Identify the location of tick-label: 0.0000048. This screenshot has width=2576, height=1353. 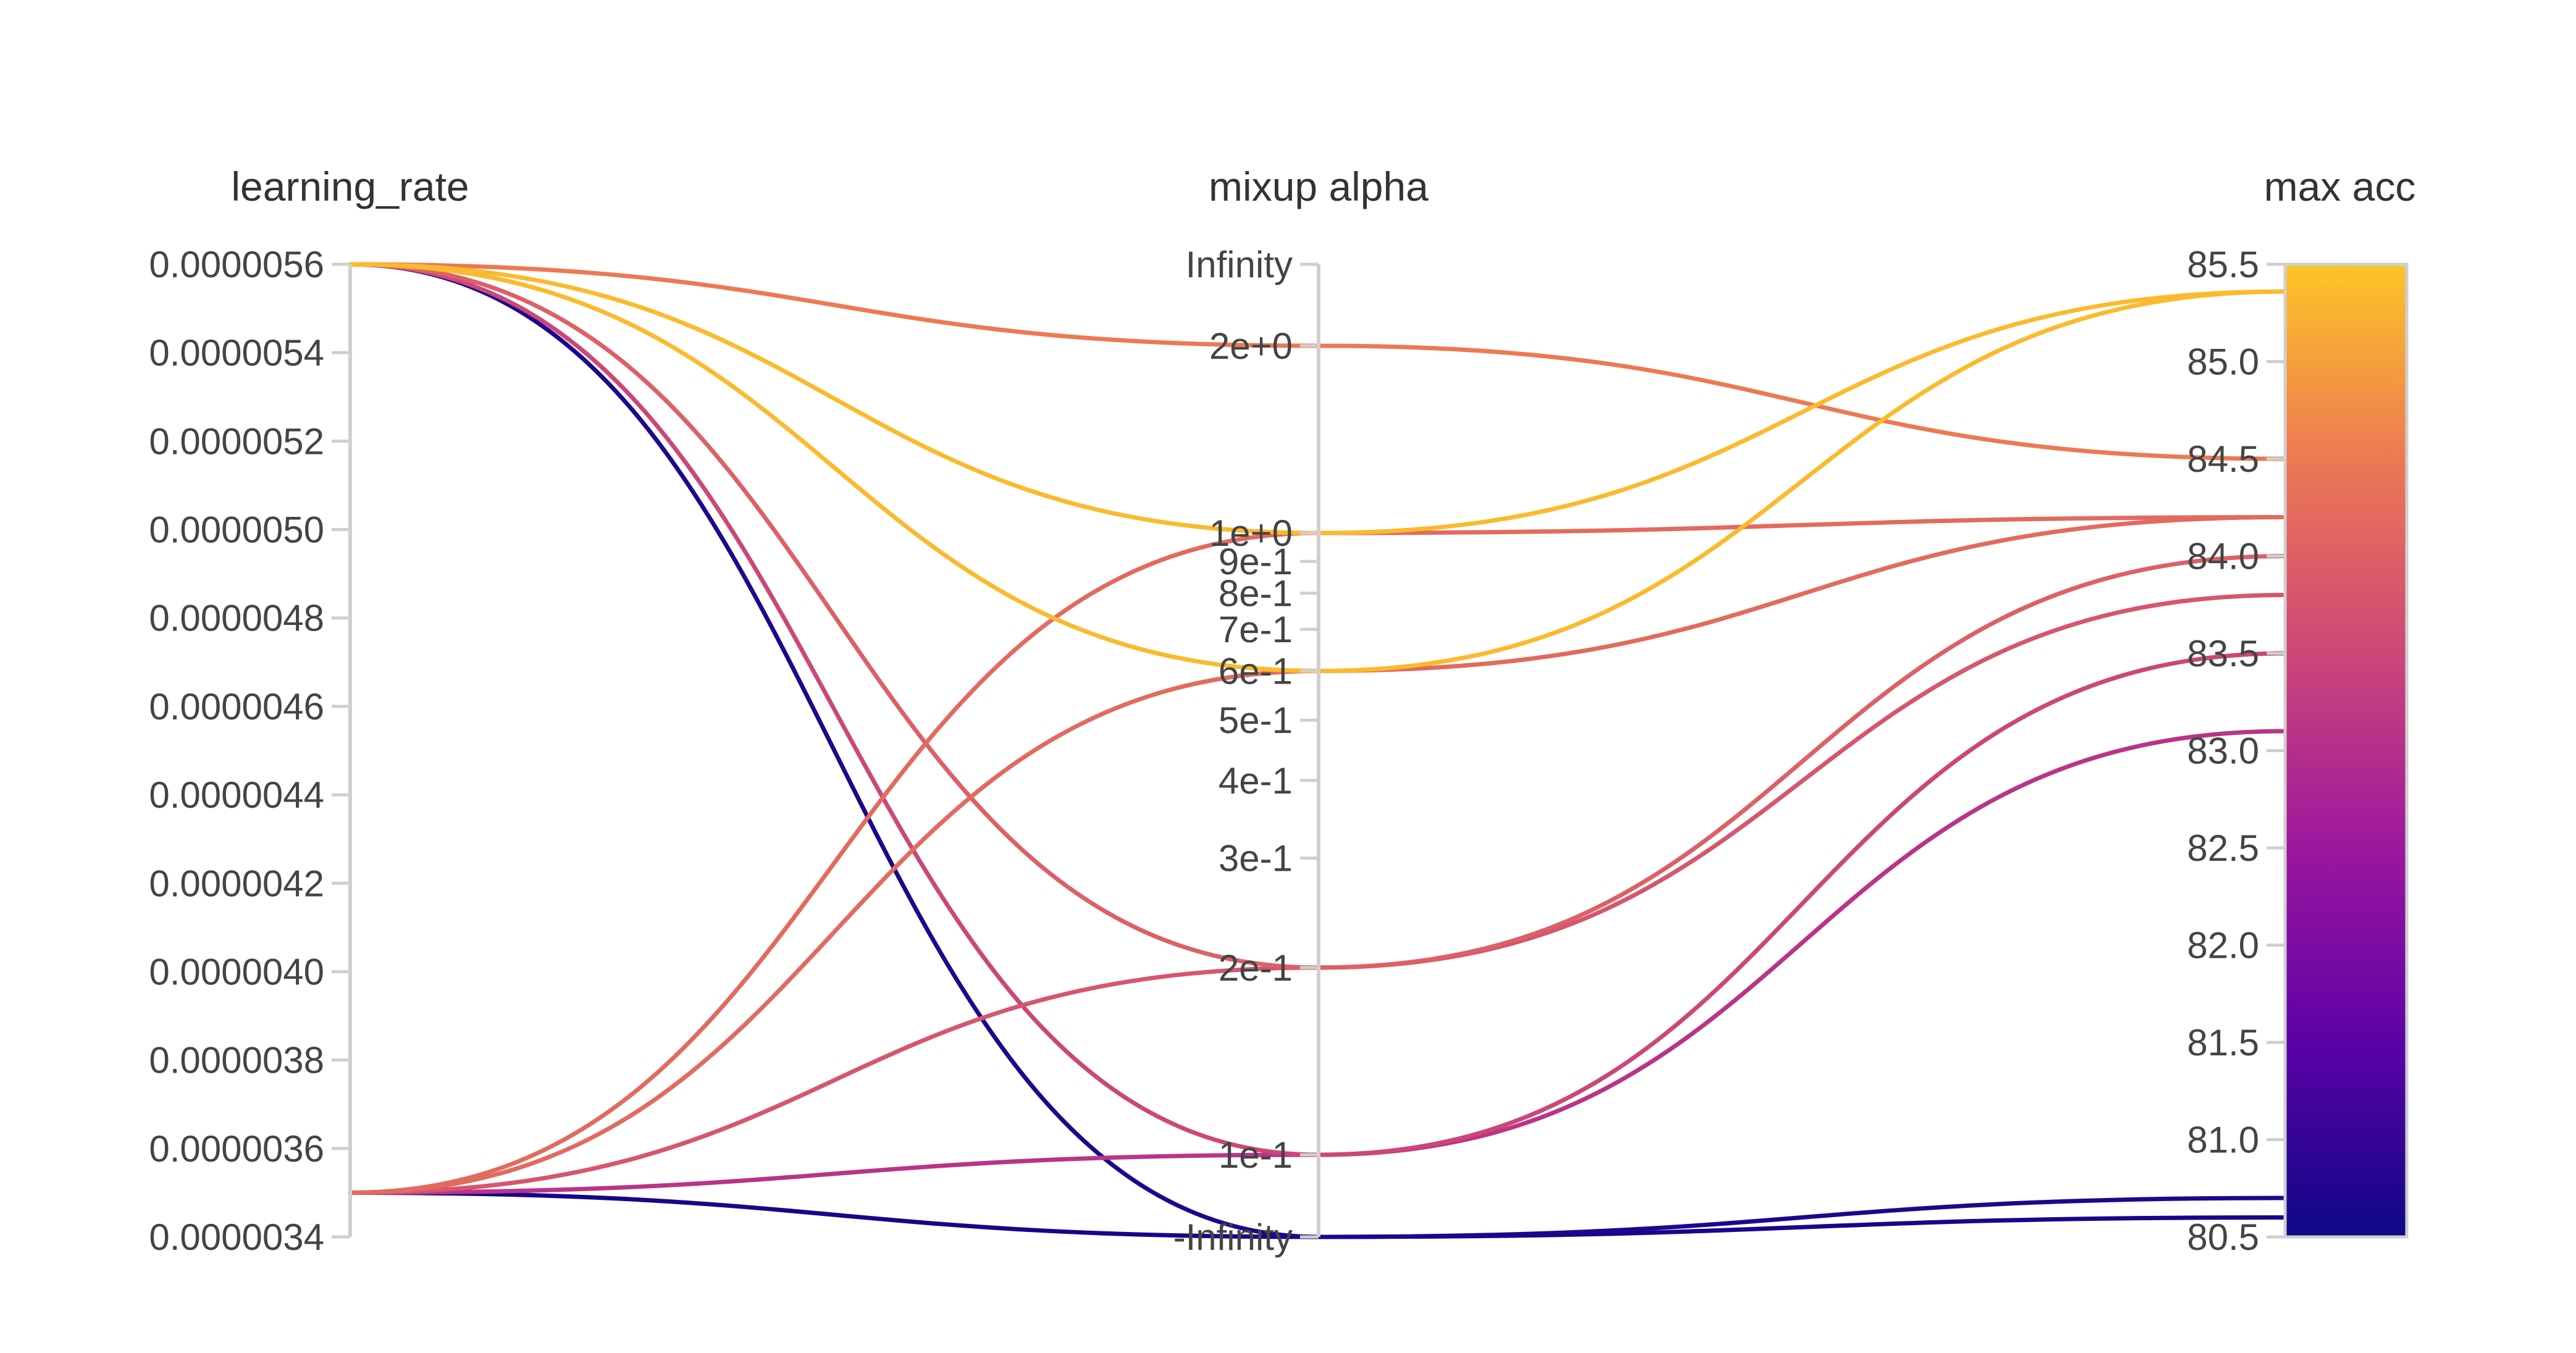
(237, 618).